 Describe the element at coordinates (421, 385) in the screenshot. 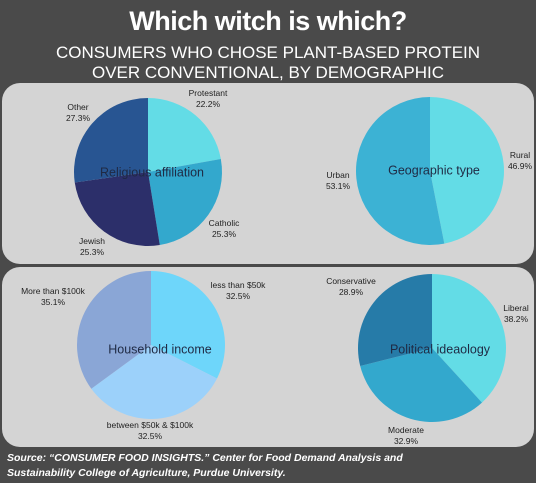

I see `pie-slice-moderate` at that location.